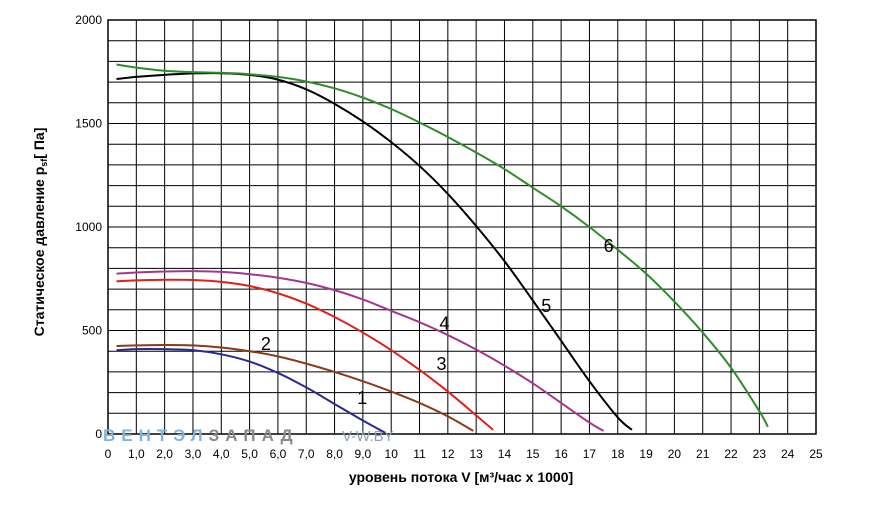  What do you see at coordinates (156, 435) in the screenshot?
I see `watermark-brand: ВЕНТЭЛ` at bounding box center [156, 435].